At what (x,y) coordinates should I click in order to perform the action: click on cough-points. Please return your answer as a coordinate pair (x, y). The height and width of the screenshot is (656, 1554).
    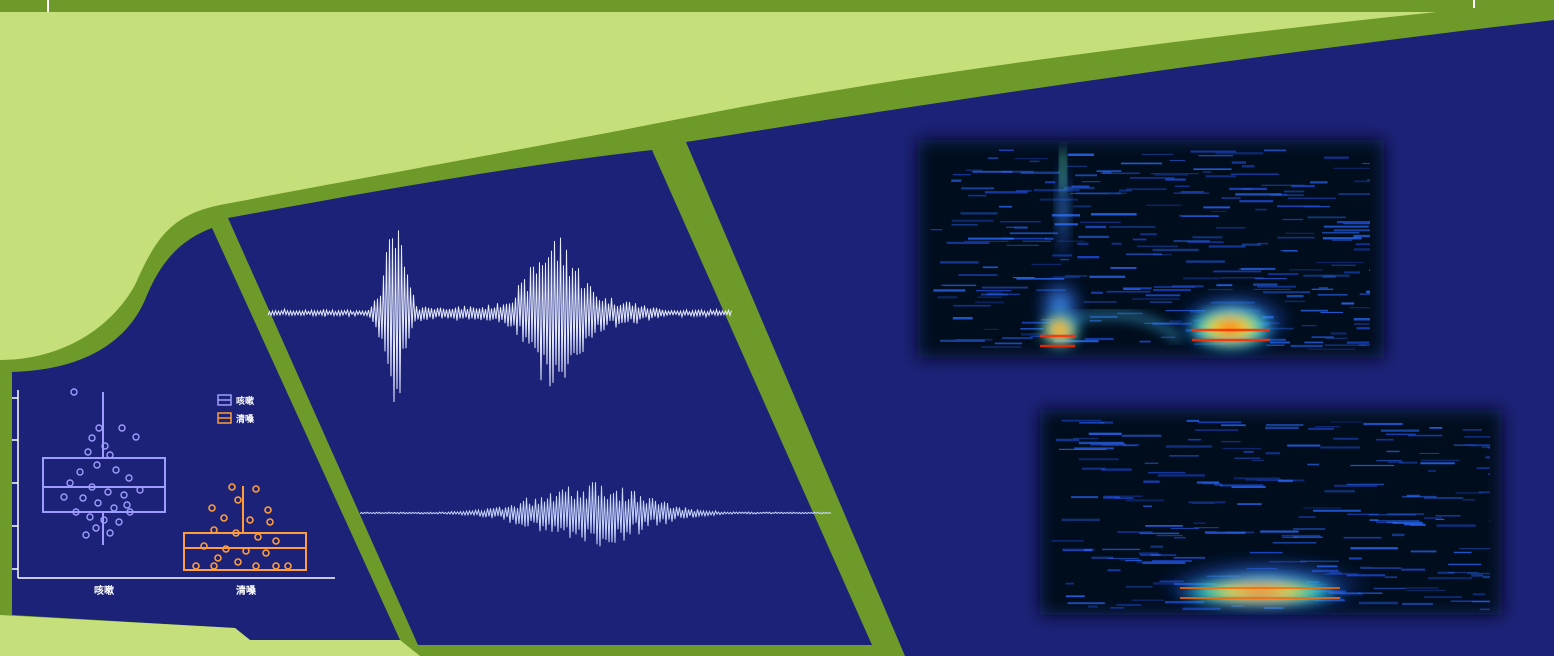
    Looking at the image, I should click on (102, 463).